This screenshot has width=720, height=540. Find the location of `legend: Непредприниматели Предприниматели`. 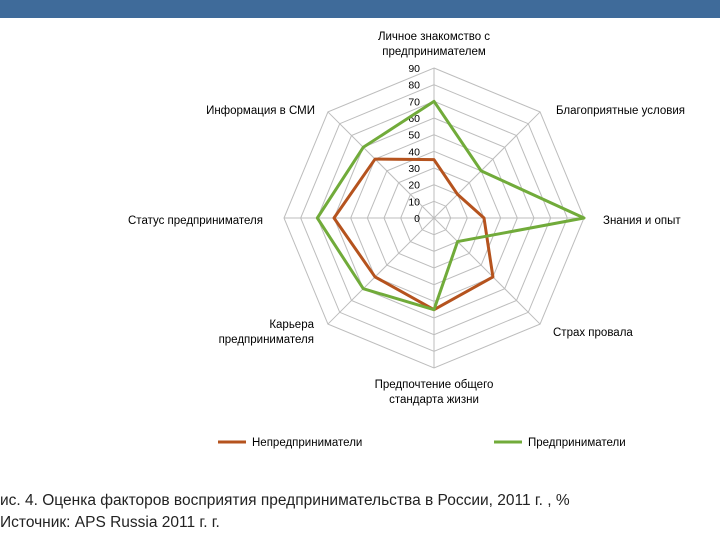

legend: Непредприниматели Предприниматели is located at coordinates (422, 443).